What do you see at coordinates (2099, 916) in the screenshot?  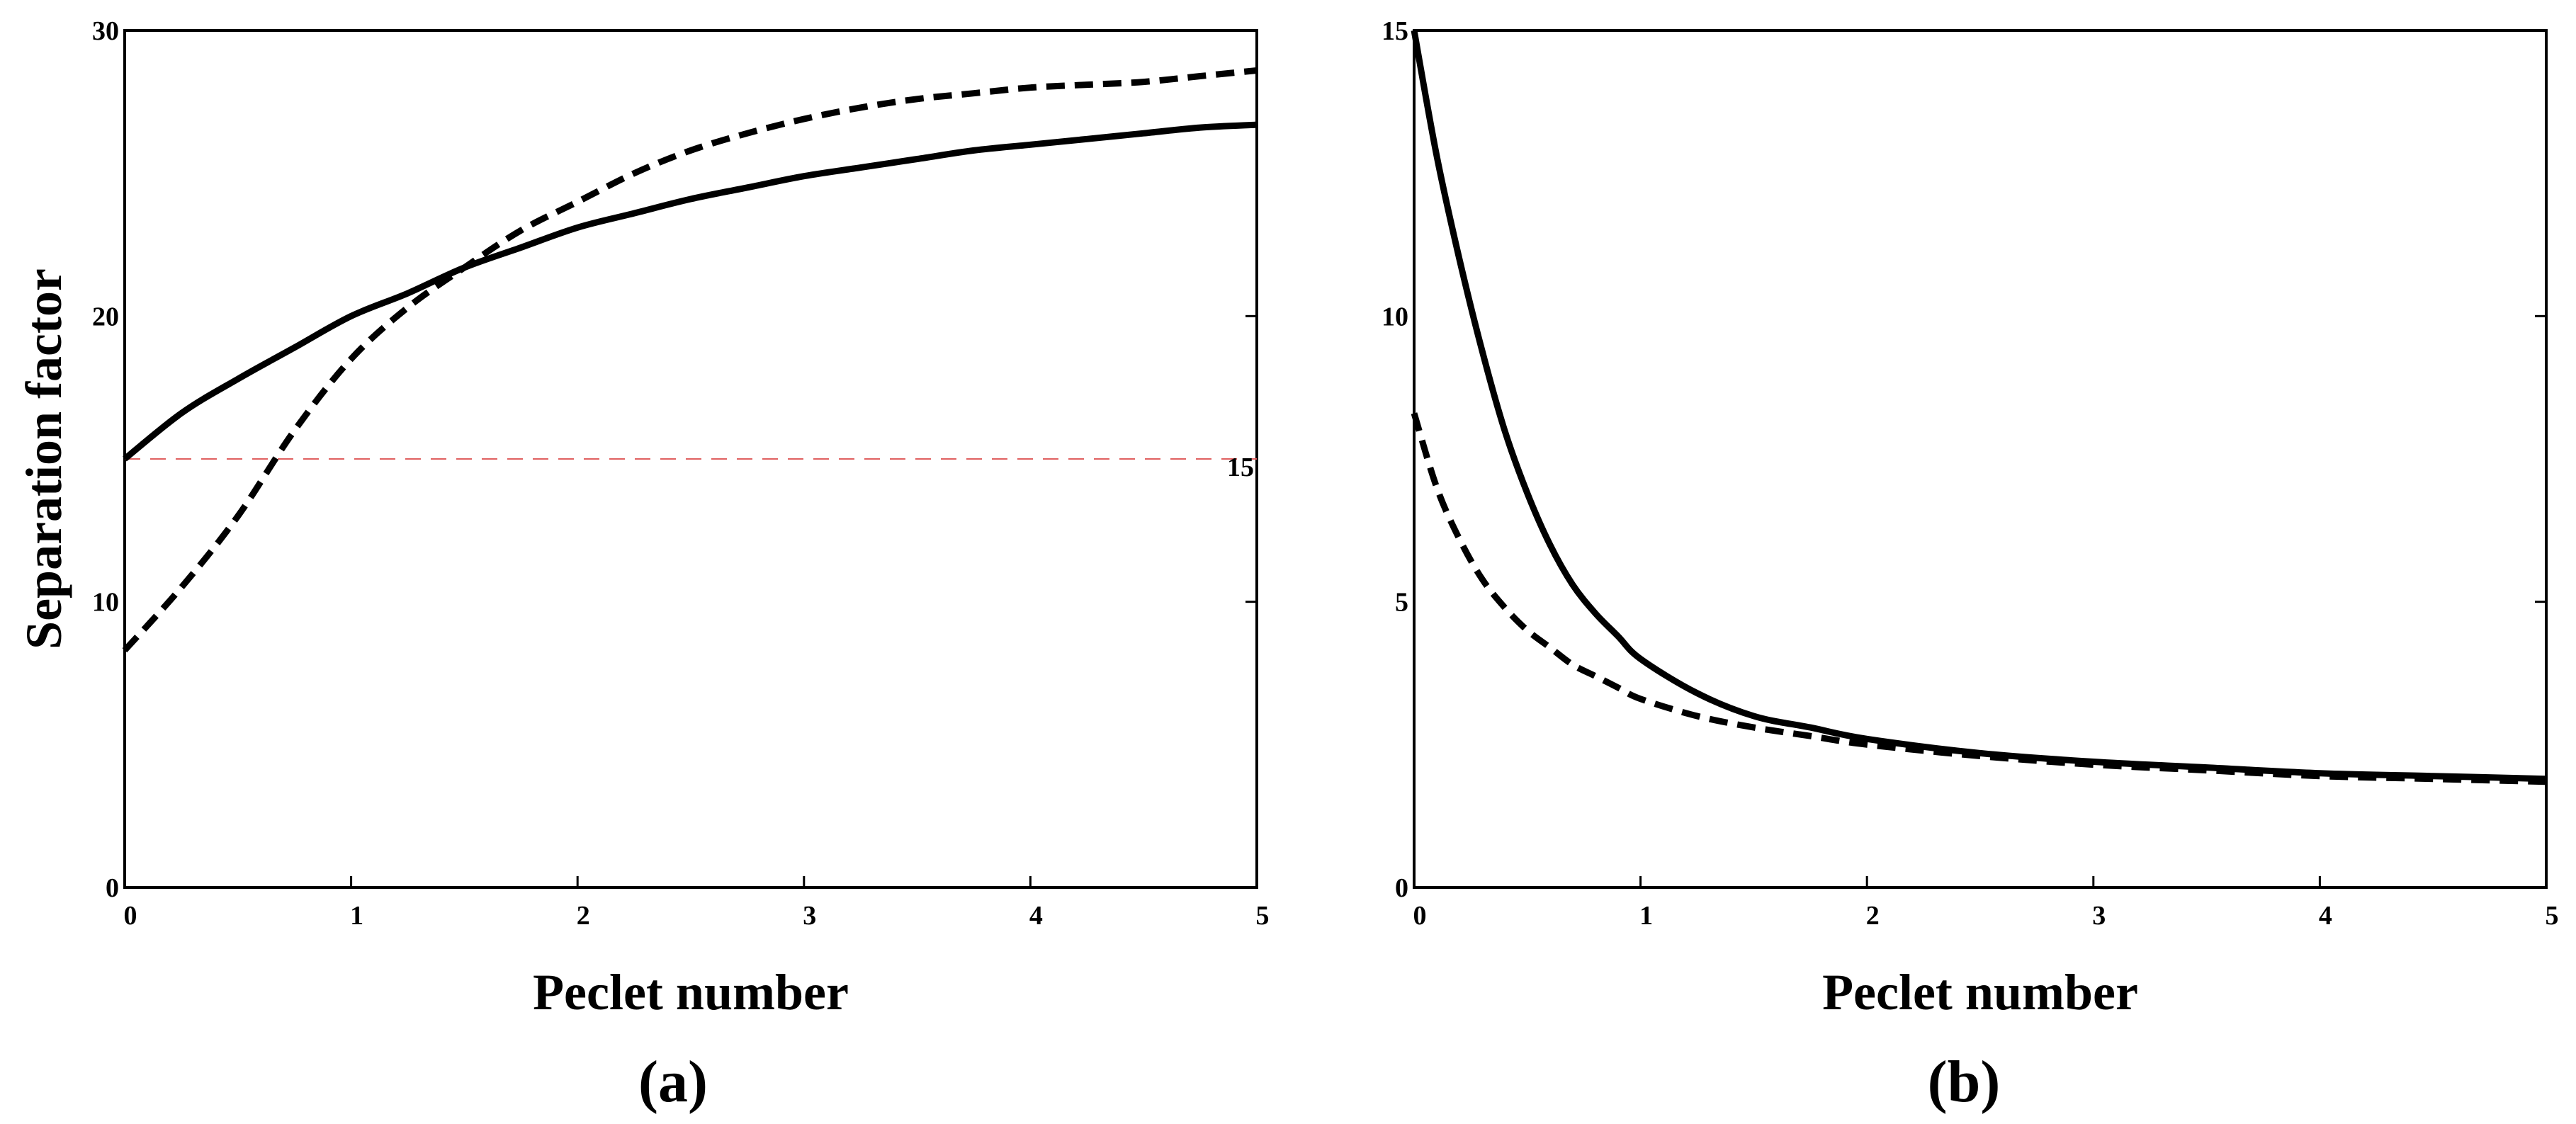 I see `x-tick-label-b-3: 3` at bounding box center [2099, 916].